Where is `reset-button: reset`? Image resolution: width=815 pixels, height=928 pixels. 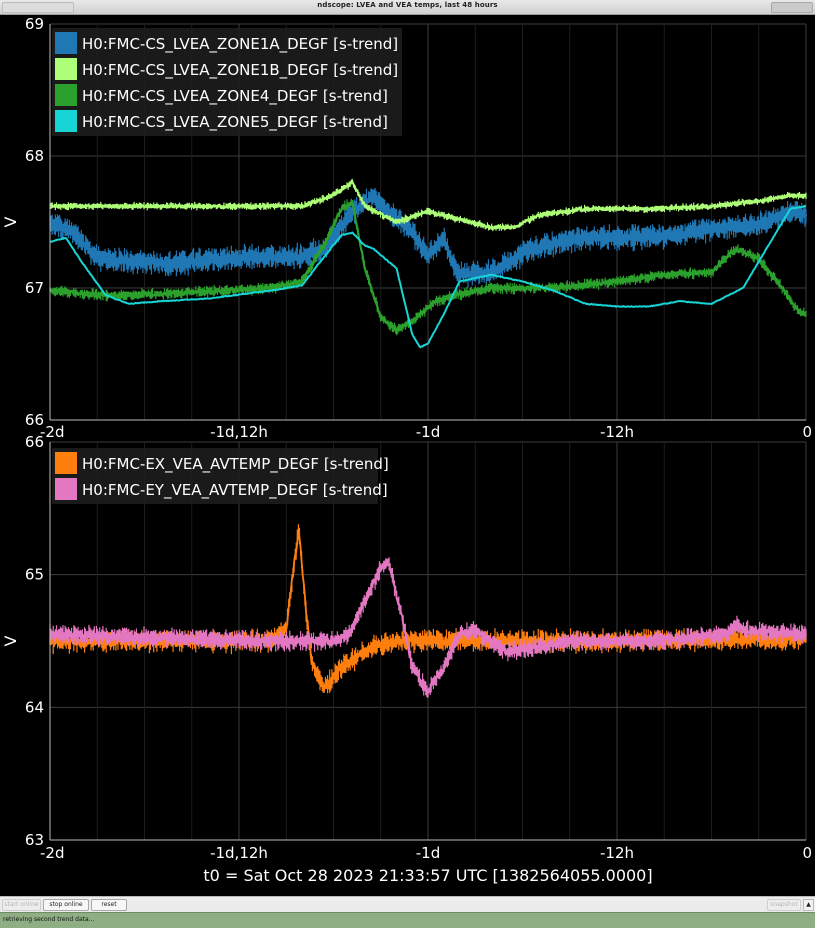
reset-button: reset is located at coordinates (109, 905).